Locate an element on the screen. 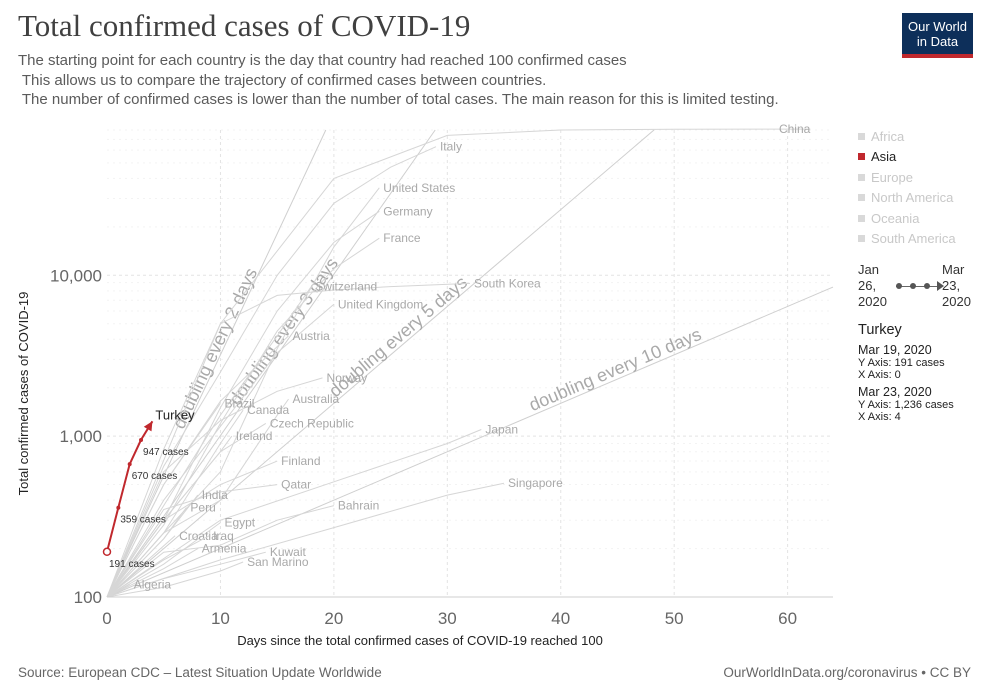  faded-series-label: Norway is located at coordinates (347, 378).